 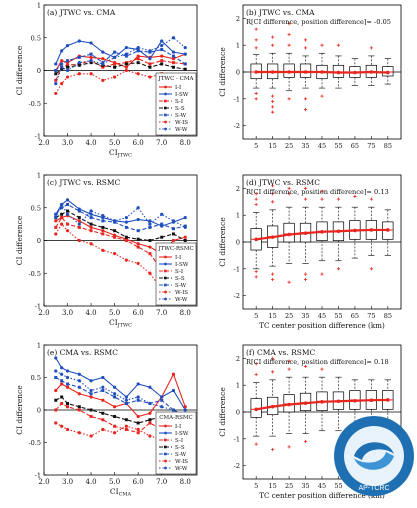 What do you see at coordinates (289, 146) in the screenshot?
I see `x-tick-label: 25` at bounding box center [289, 146].